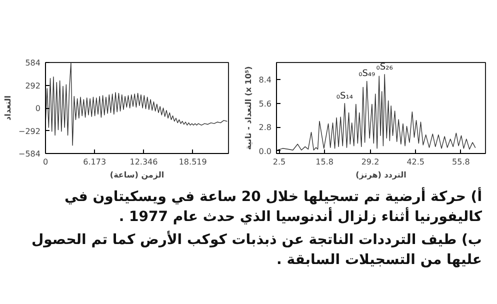 This screenshot has width=497, height=304. Describe the element at coordinates (279, 162) in the screenshot. I see `x-tick-label: 2.5` at that location.